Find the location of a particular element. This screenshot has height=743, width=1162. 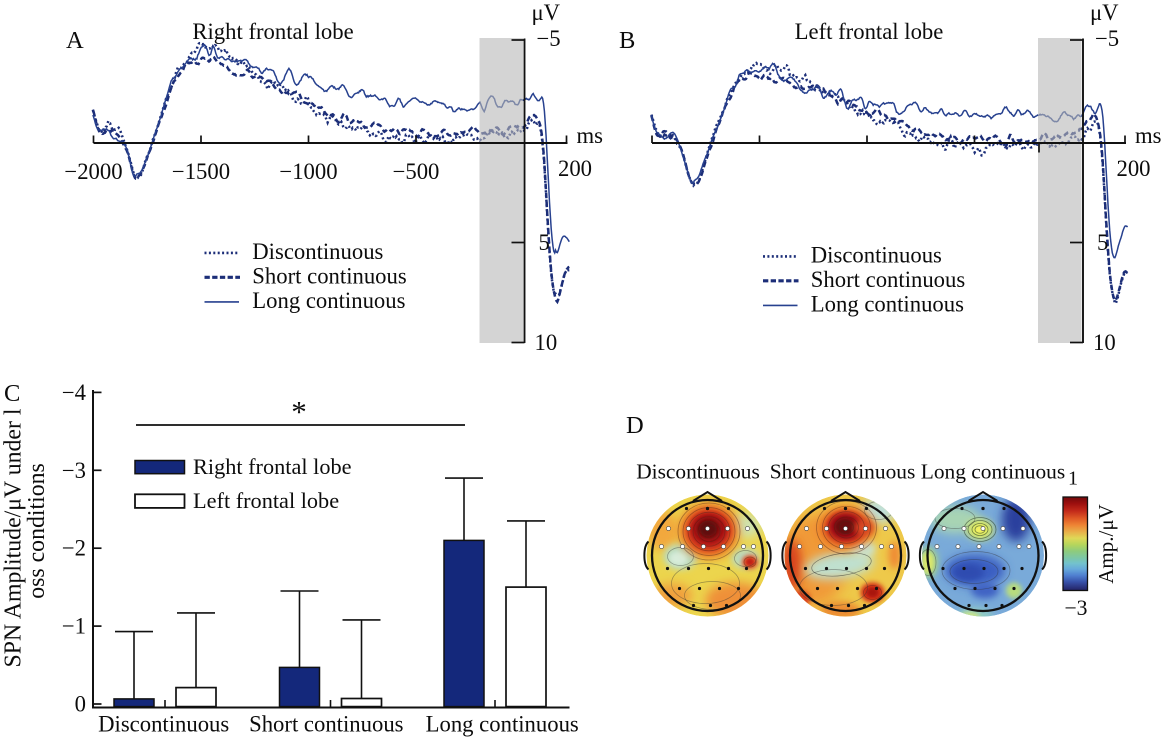

svg-text: −1000 is located at coordinates (308, 171).